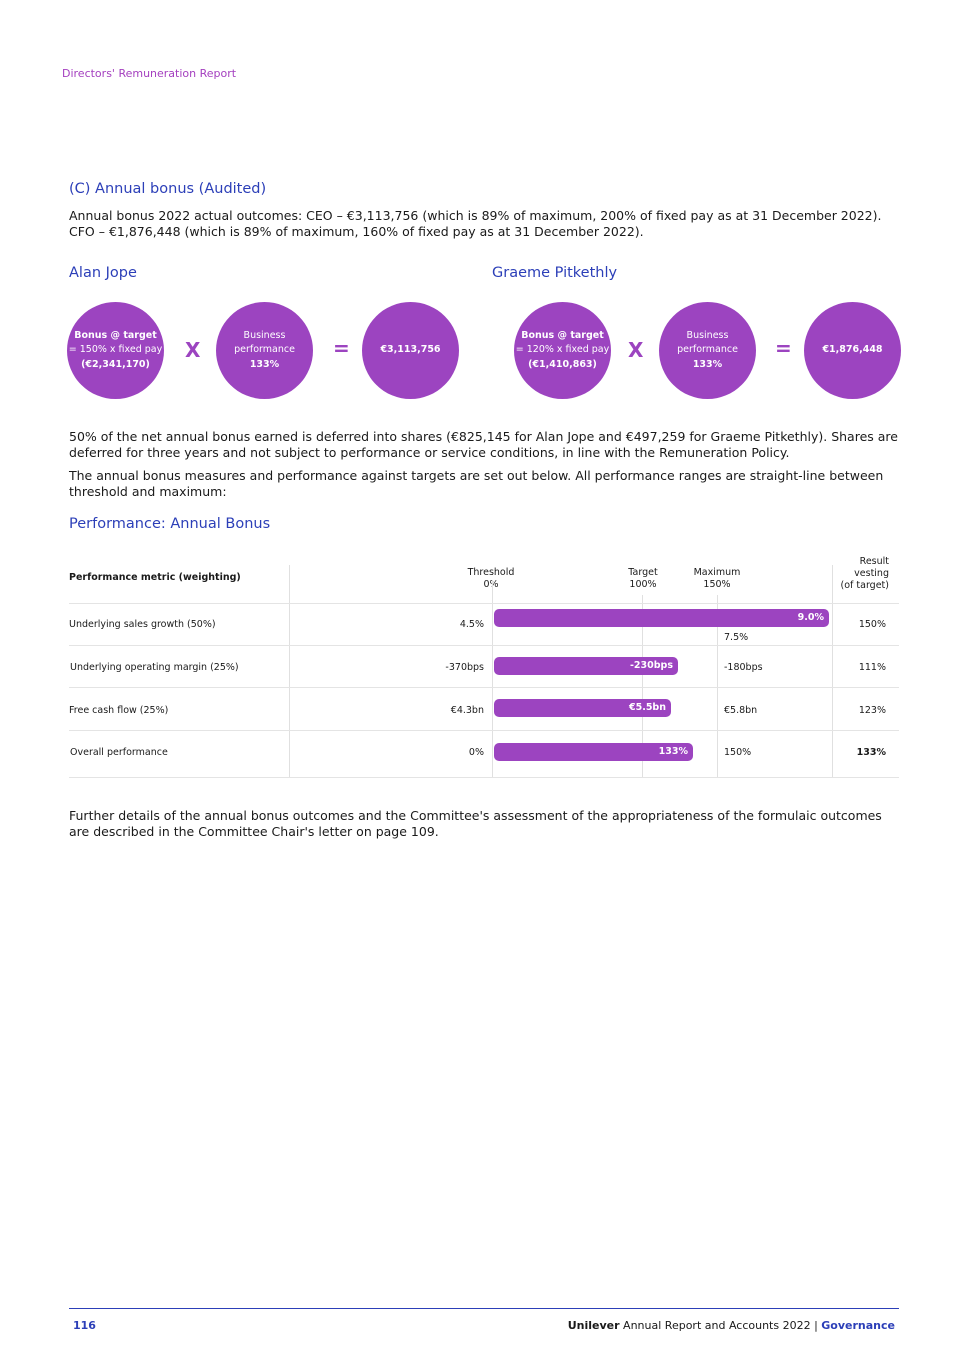  Describe the element at coordinates (864, 585) in the screenshot. I see `label: (of target)` at that location.